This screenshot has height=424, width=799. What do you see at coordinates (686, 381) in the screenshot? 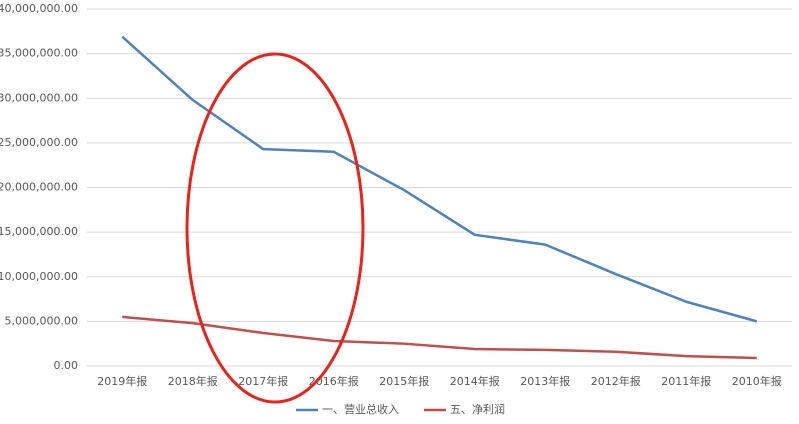
I see `x-tick-label: 2011年报` at bounding box center [686, 381].